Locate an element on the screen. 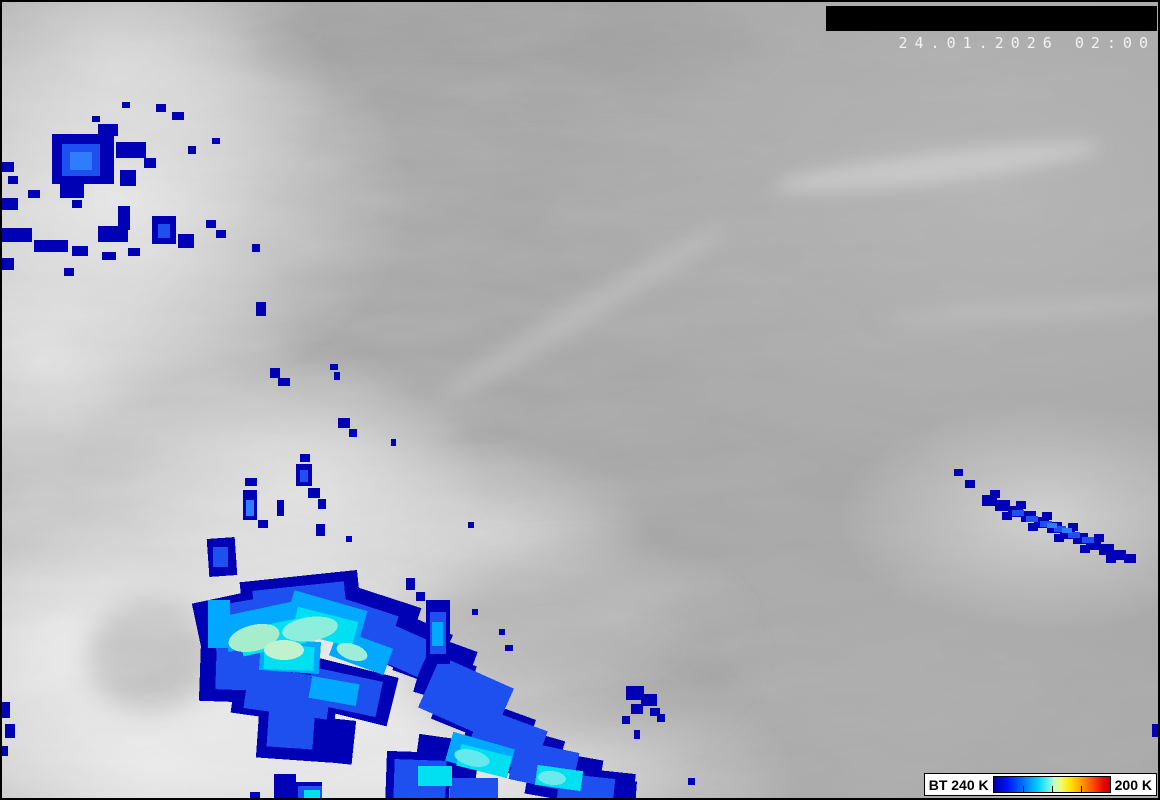 This screenshot has width=1160, height=800. colorbar-max-label: 200 K is located at coordinates (1133, 784).